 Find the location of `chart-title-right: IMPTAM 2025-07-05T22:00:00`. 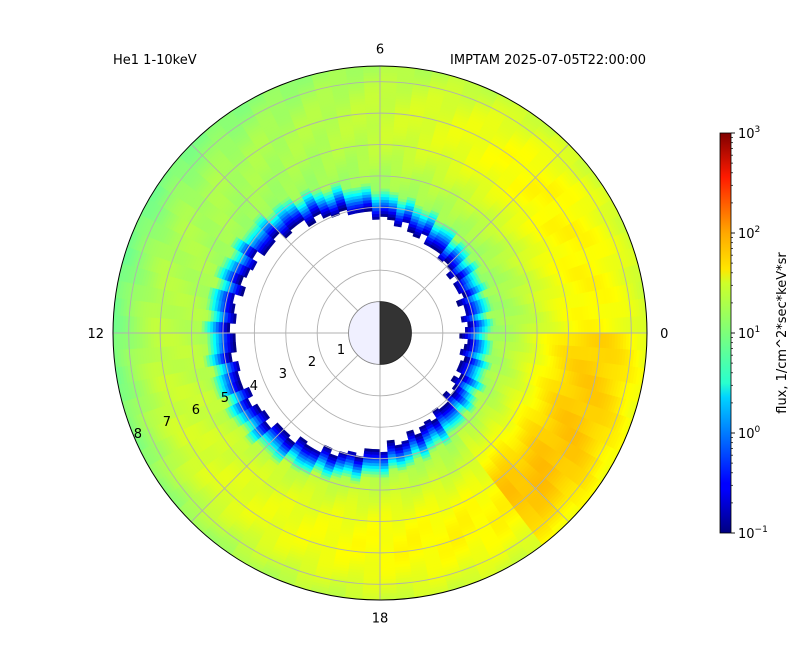

chart-title-right: IMPTAM 2025-07-05T22:00:00 is located at coordinates (548, 60).